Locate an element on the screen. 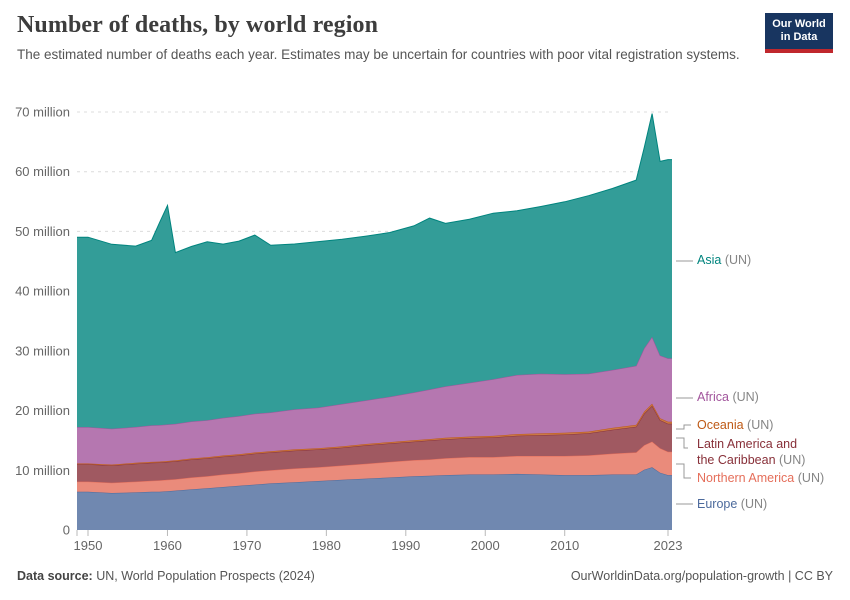  area-latin-america-and-the-caribbean is located at coordinates (374, 444).